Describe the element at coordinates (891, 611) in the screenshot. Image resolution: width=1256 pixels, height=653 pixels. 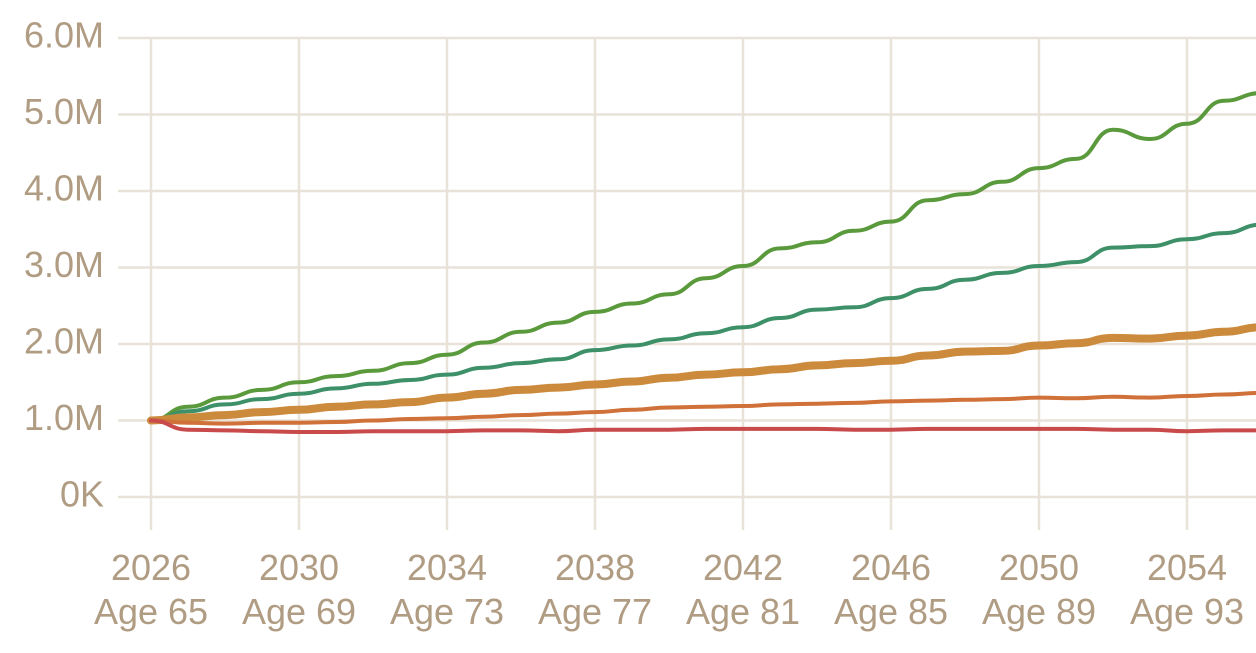
I see `x-tick-age-label: Age 85` at that location.